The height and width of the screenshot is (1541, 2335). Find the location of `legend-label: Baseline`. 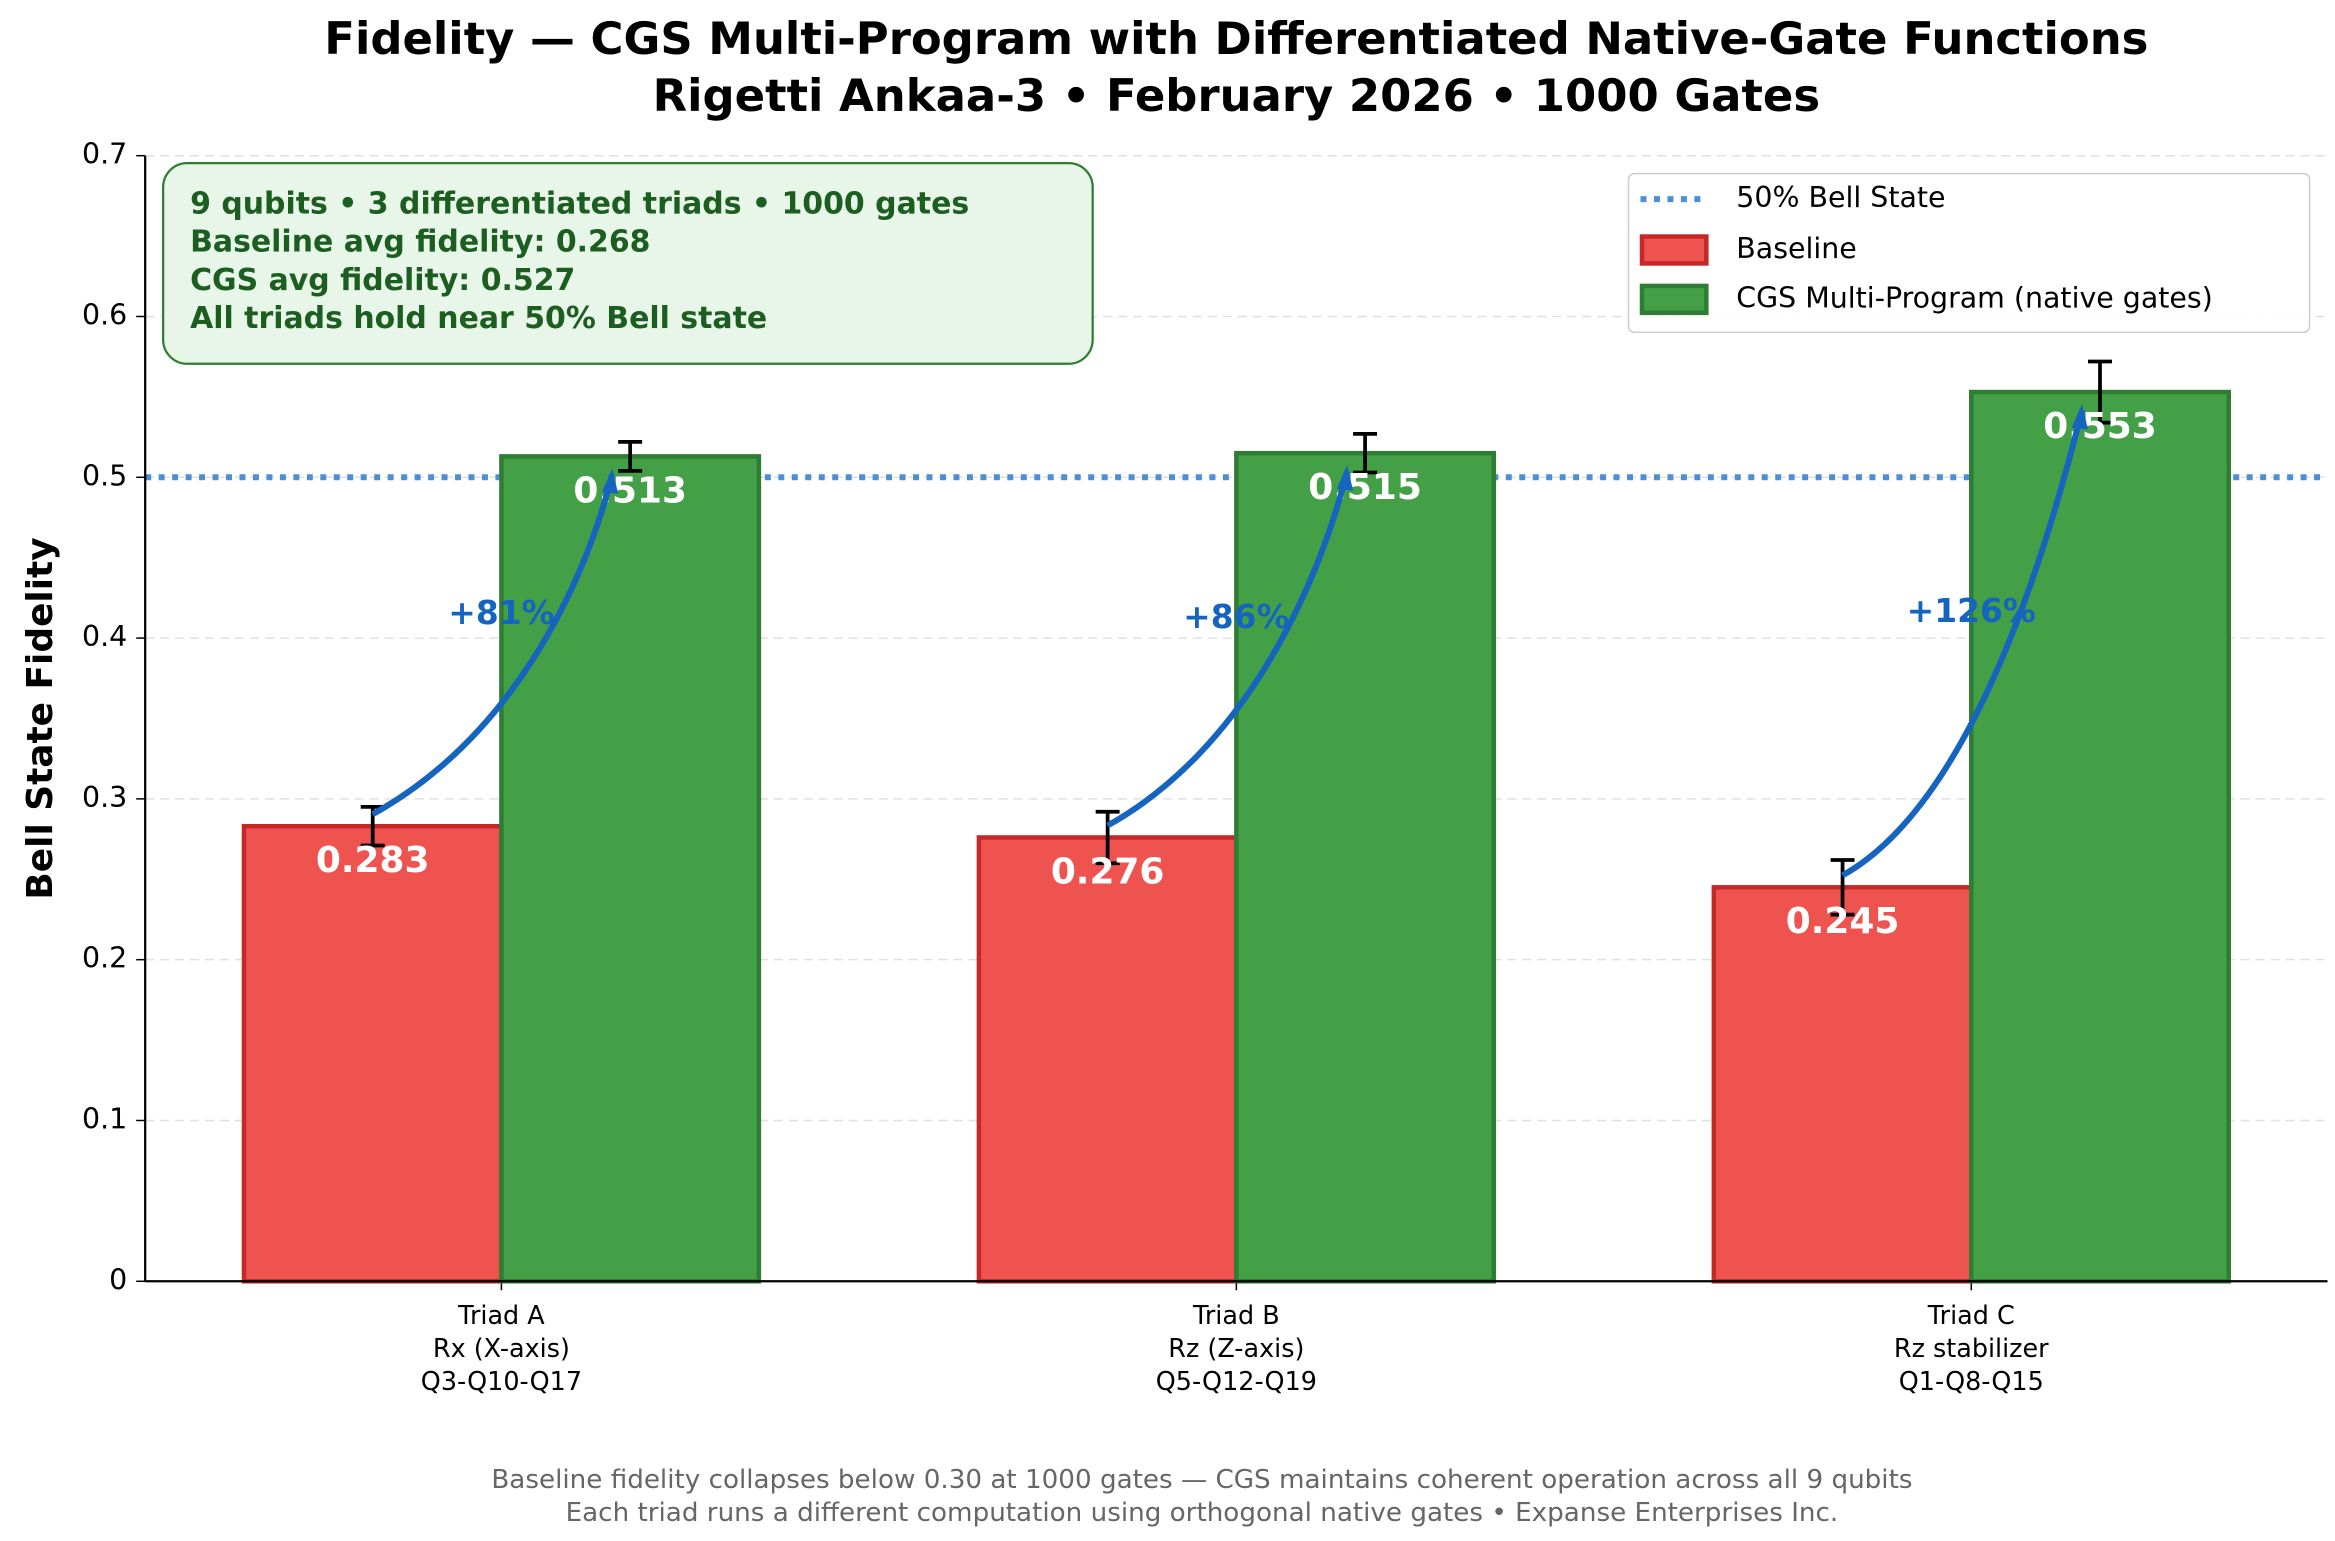

legend-label: Baseline is located at coordinates (1796, 248).